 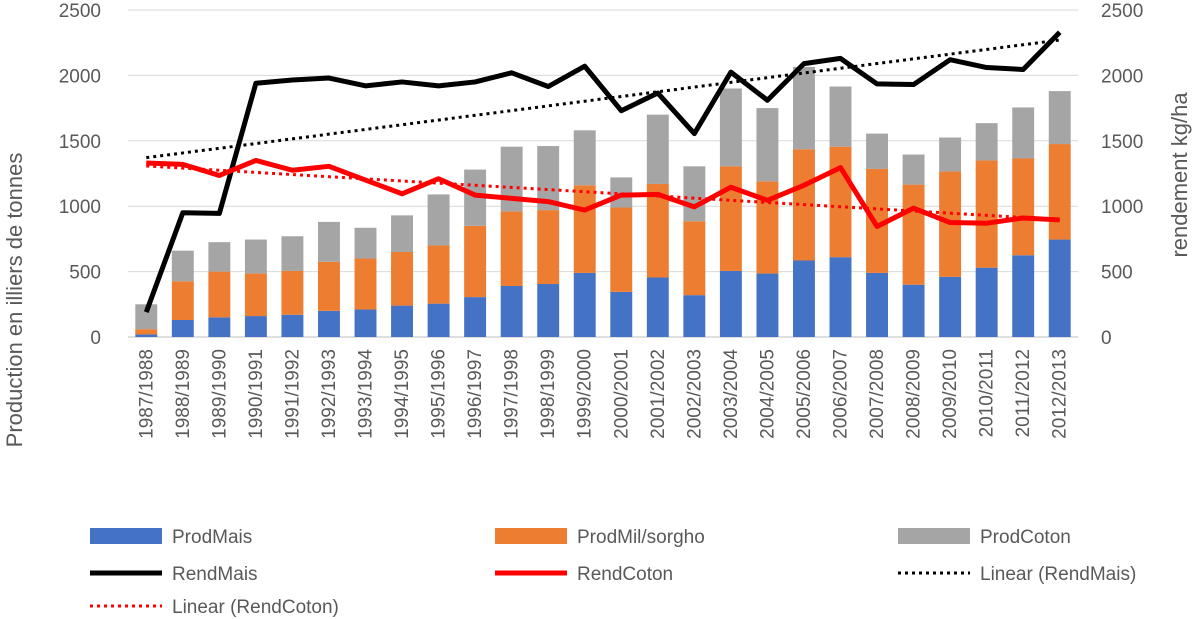 I want to click on x-tick-label: 1987/1988, so click(x=146, y=394).